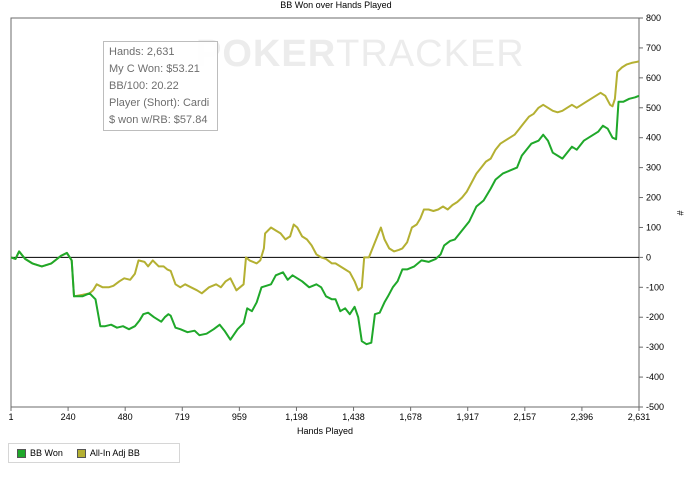 This screenshot has height=478, width=700. What do you see at coordinates (410, 417) in the screenshot?
I see `x-tick-label: 1,678` at bounding box center [410, 417].